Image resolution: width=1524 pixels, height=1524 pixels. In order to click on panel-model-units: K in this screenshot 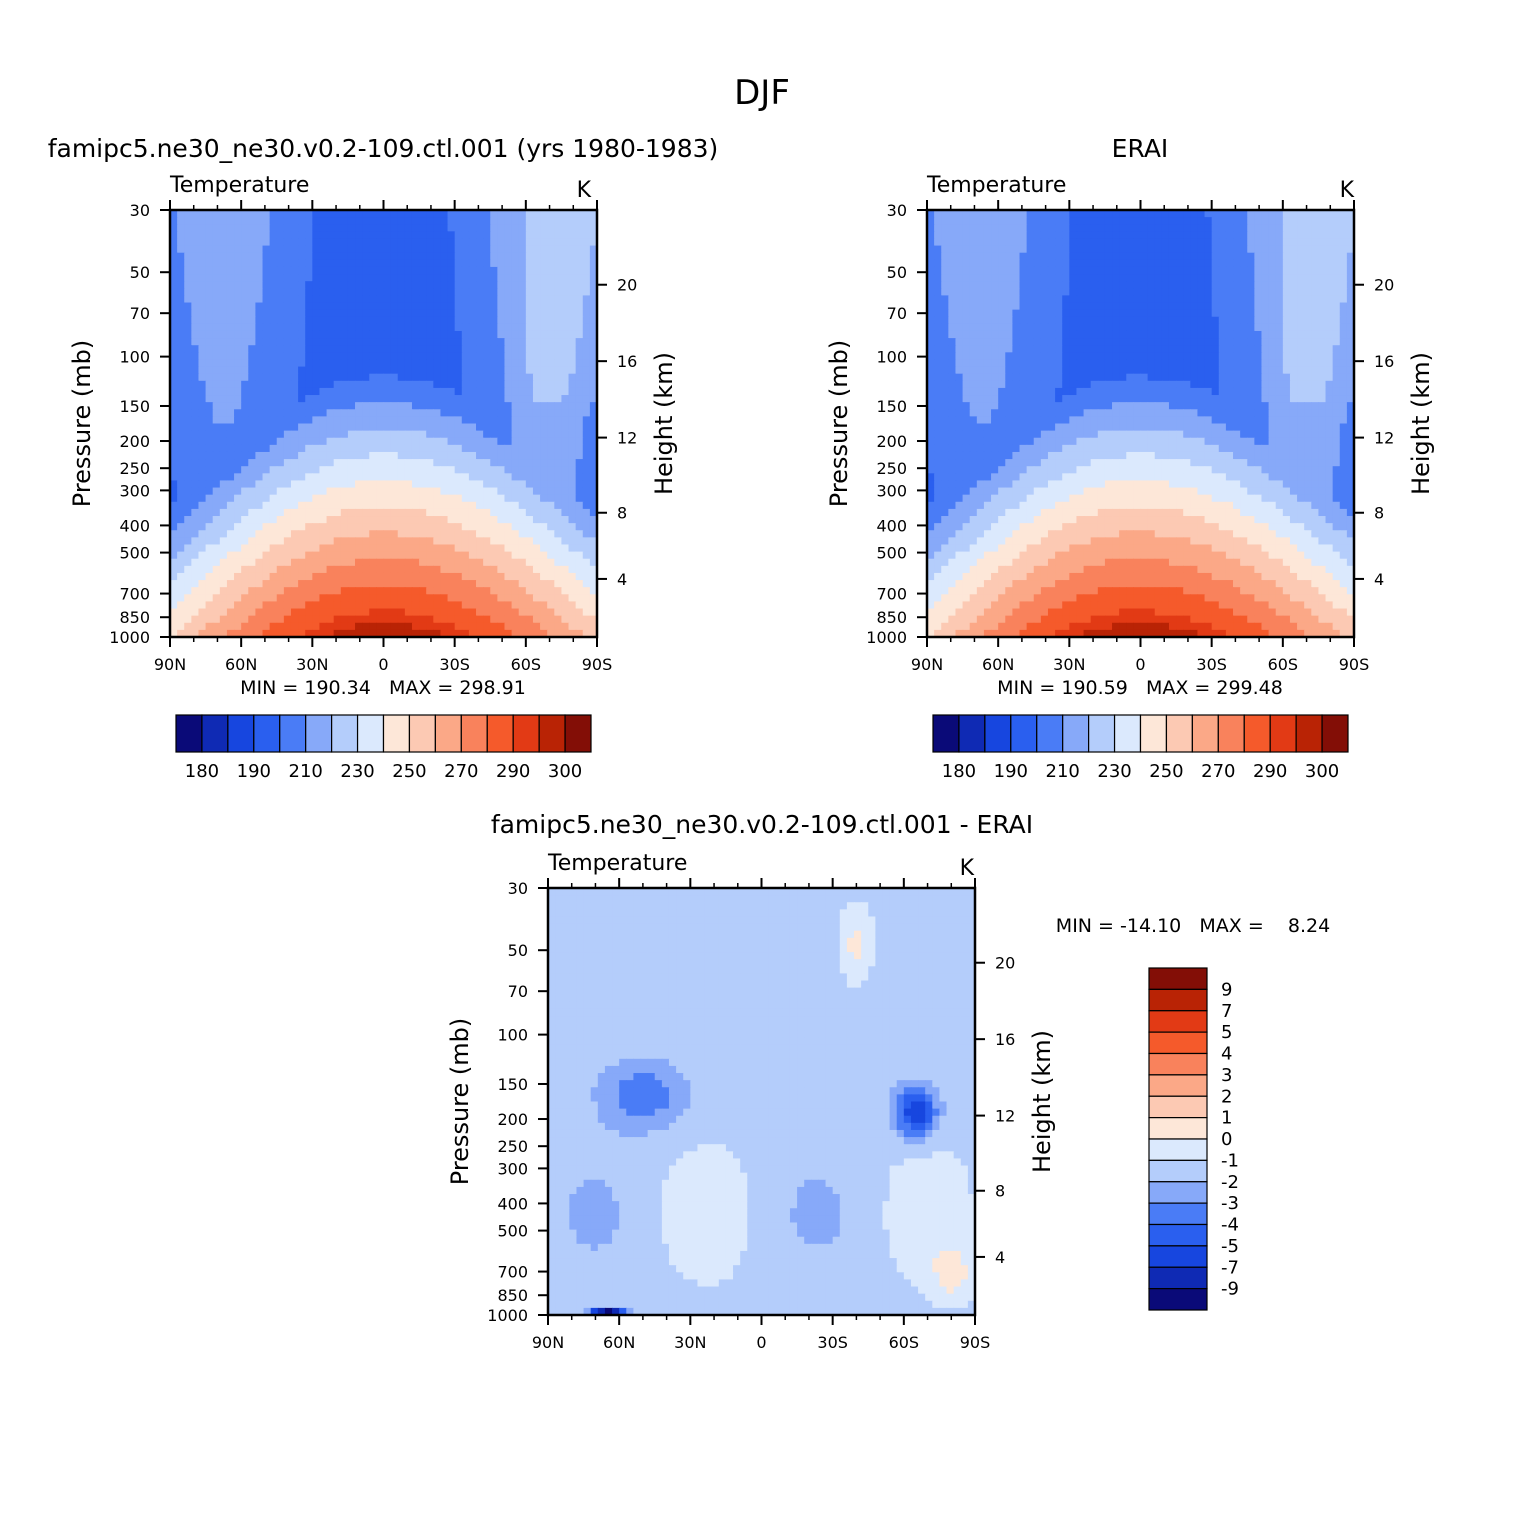, I will do `click(584, 190)`.